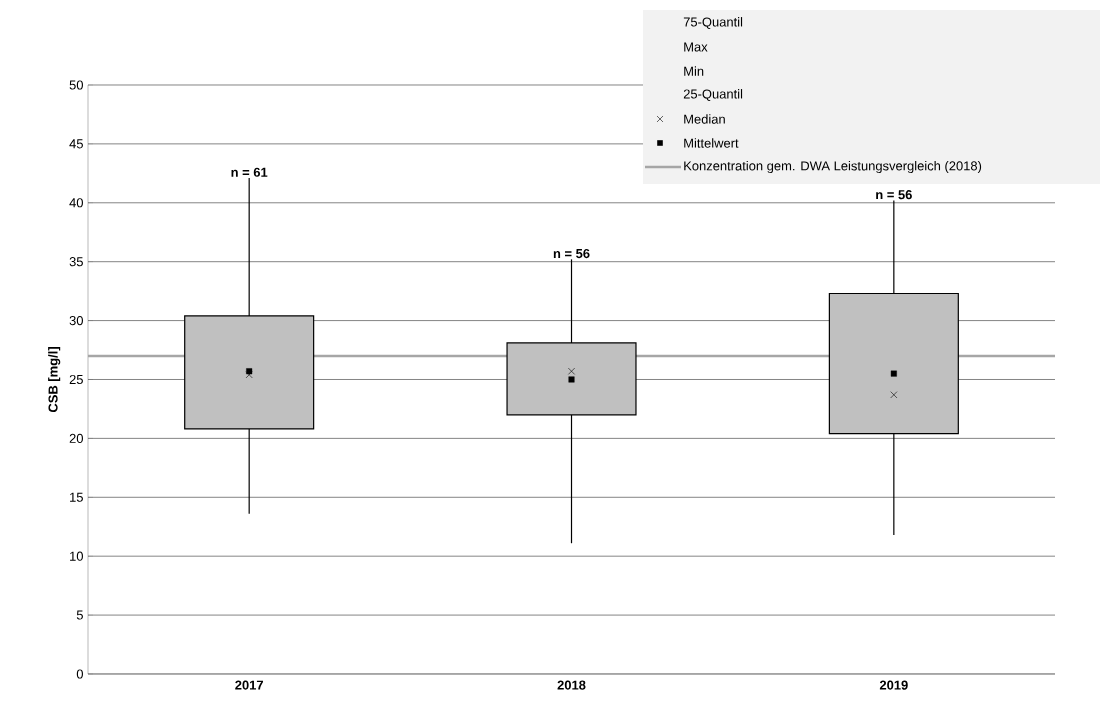 The width and height of the screenshot is (1100, 707). Describe the element at coordinates (76, 497) in the screenshot. I see `y-tick-label: 15` at that location.